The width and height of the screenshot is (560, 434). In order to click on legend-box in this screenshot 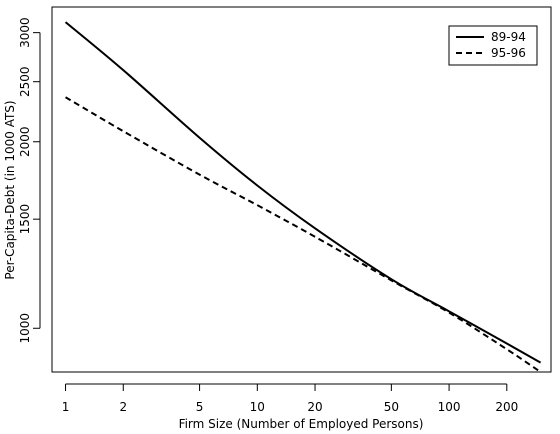, I will do `click(493, 45)`.